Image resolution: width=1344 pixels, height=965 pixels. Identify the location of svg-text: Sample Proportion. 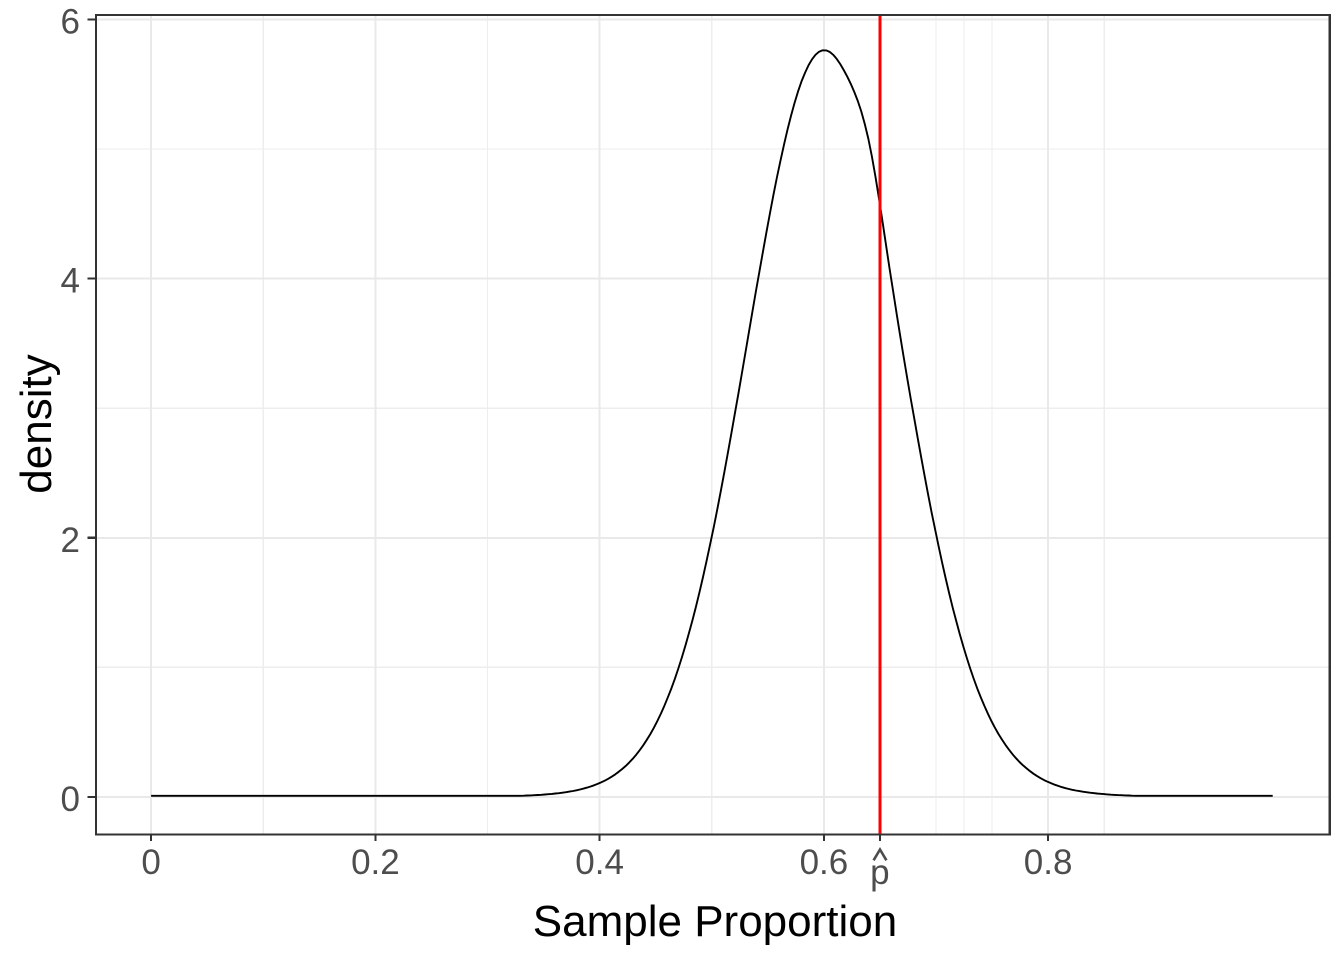
(715, 921).